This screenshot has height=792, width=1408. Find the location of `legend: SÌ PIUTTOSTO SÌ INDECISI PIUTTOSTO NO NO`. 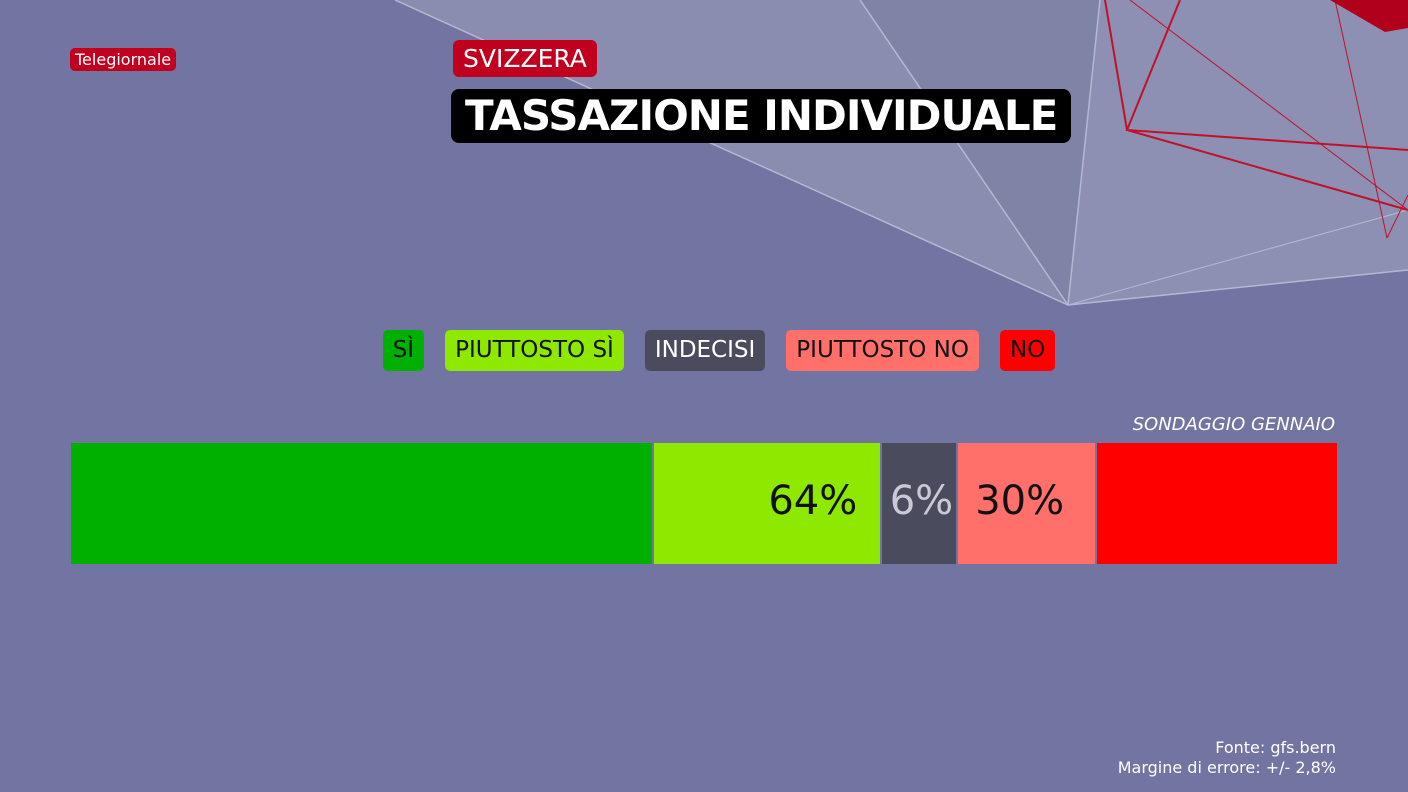

legend: SÌ PIUTTOSTO SÌ INDECISI PIUTTOSTO NO NO is located at coordinates (704, 350).